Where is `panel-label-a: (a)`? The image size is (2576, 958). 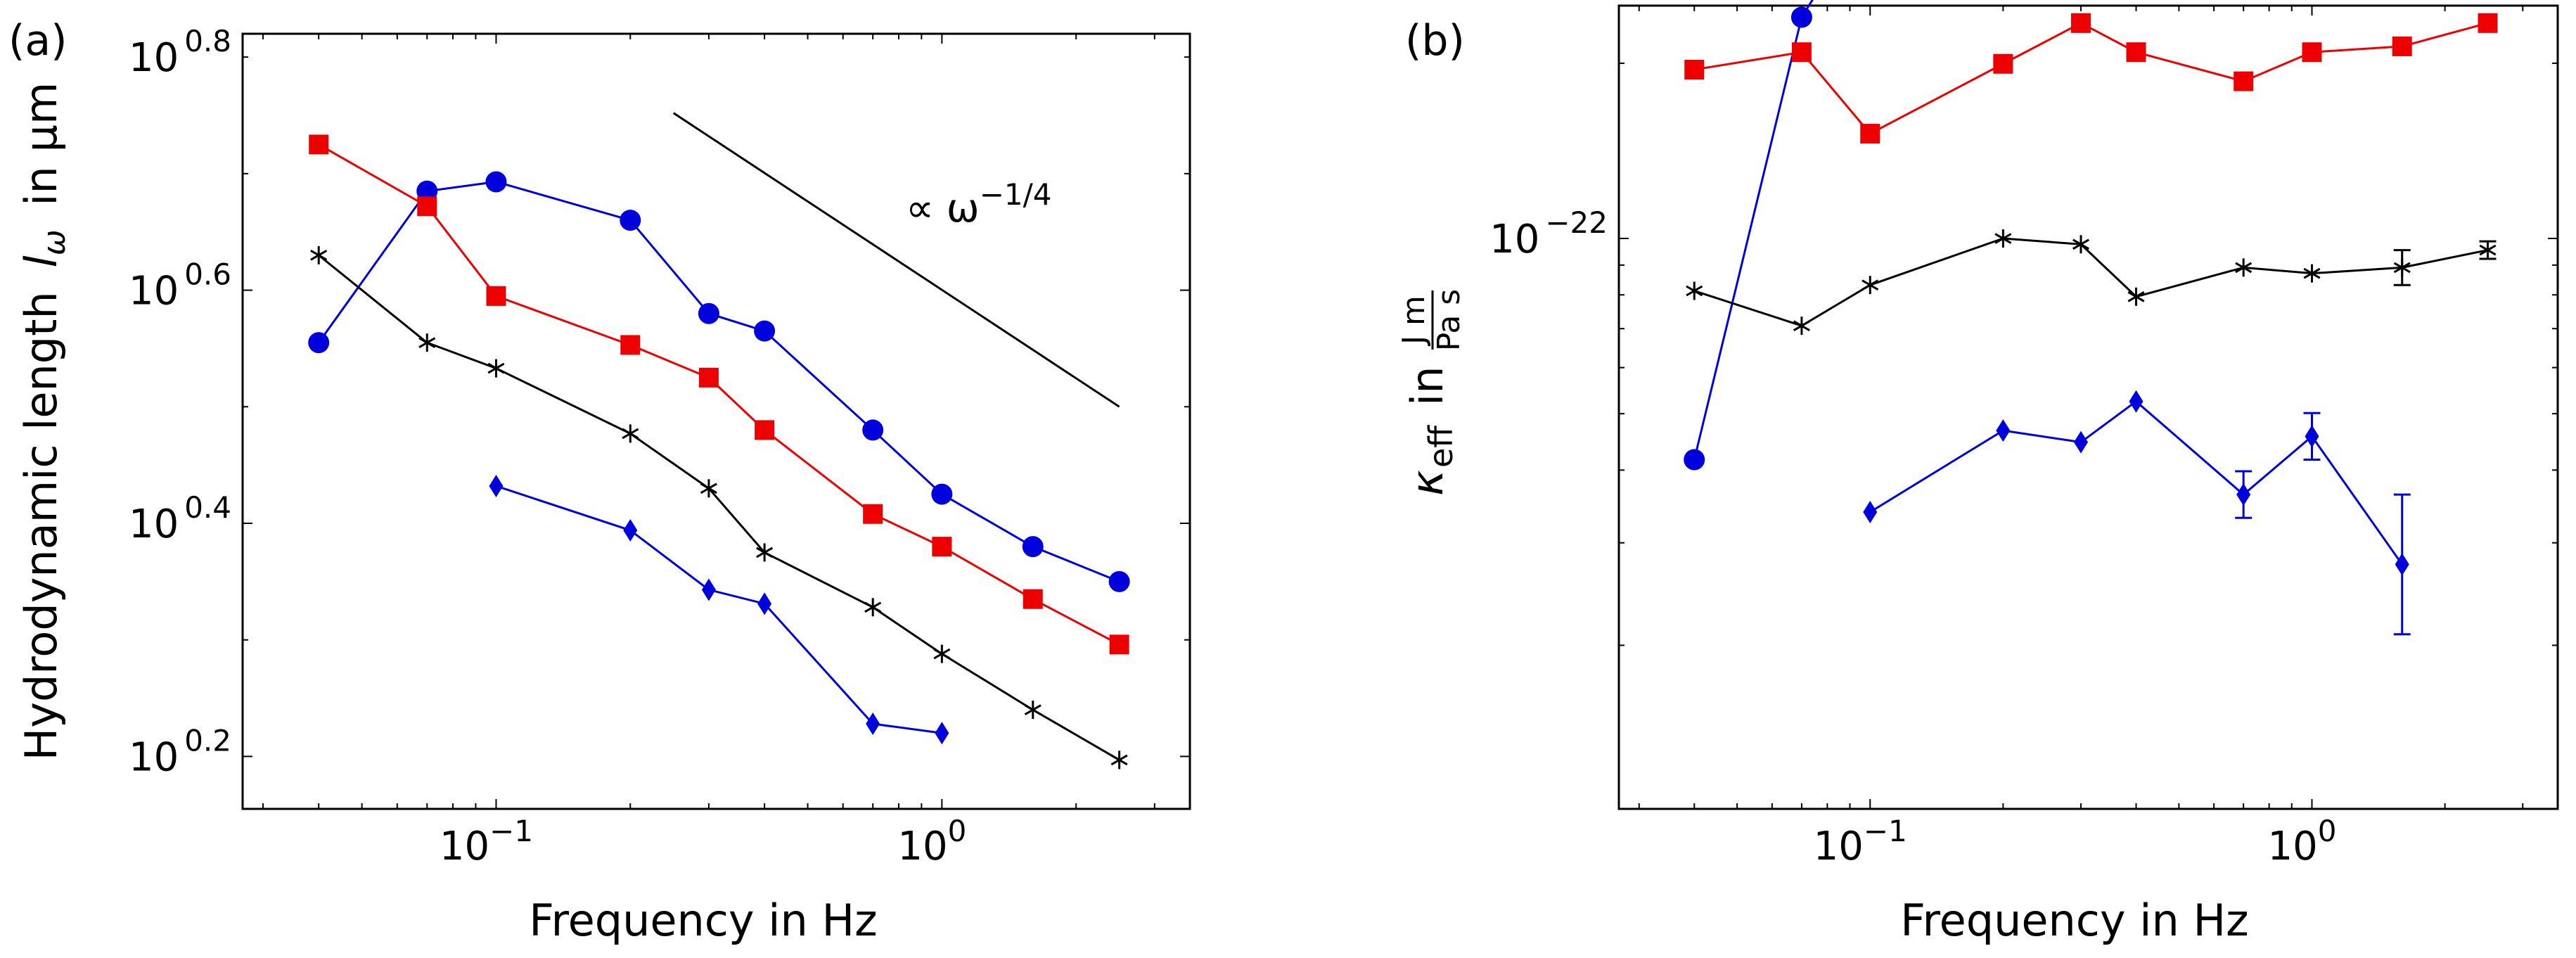
panel-label-a: (a) is located at coordinates (38, 40).